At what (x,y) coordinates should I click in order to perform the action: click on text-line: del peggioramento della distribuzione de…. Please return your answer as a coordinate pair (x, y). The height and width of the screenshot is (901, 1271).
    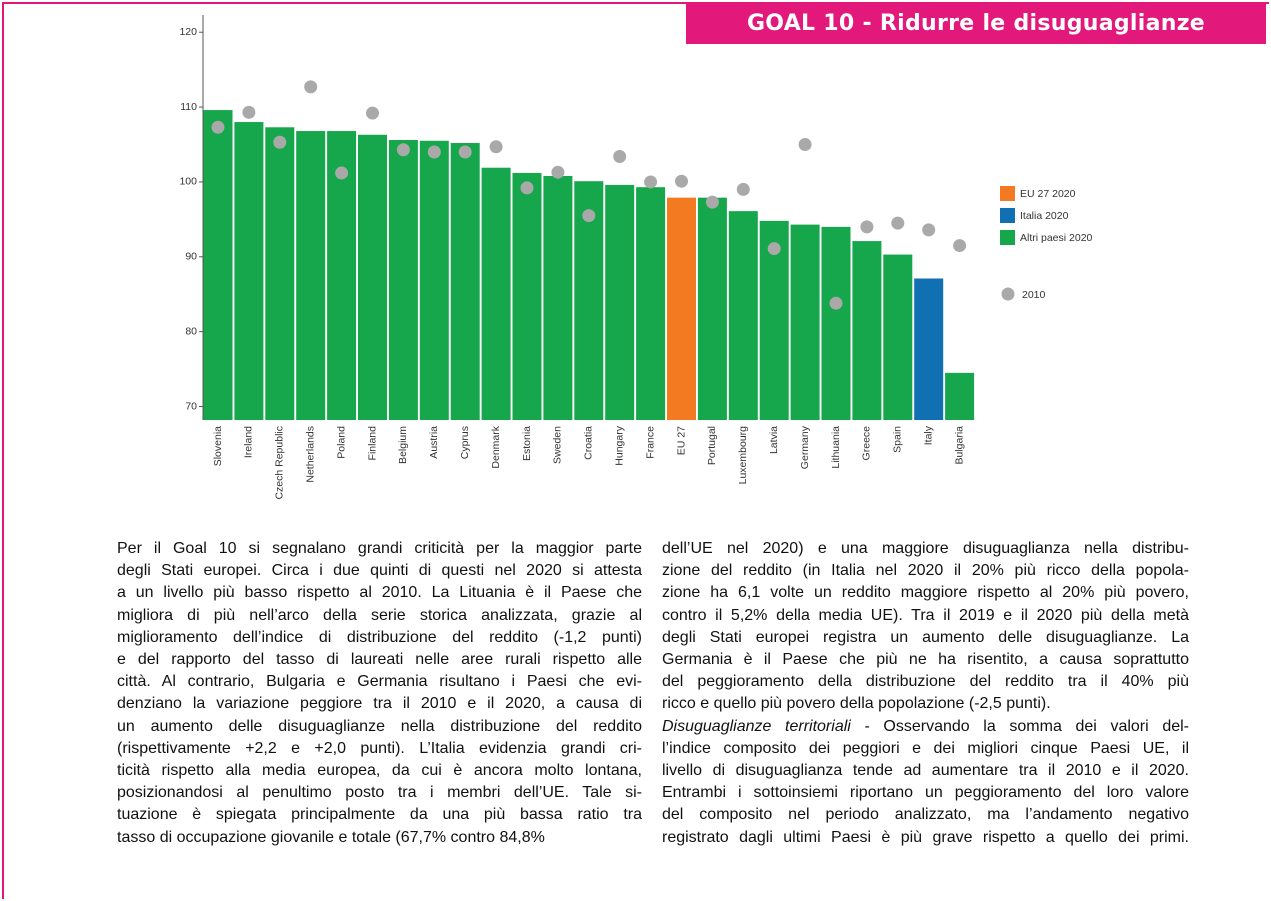
    Looking at the image, I should click on (925, 682).